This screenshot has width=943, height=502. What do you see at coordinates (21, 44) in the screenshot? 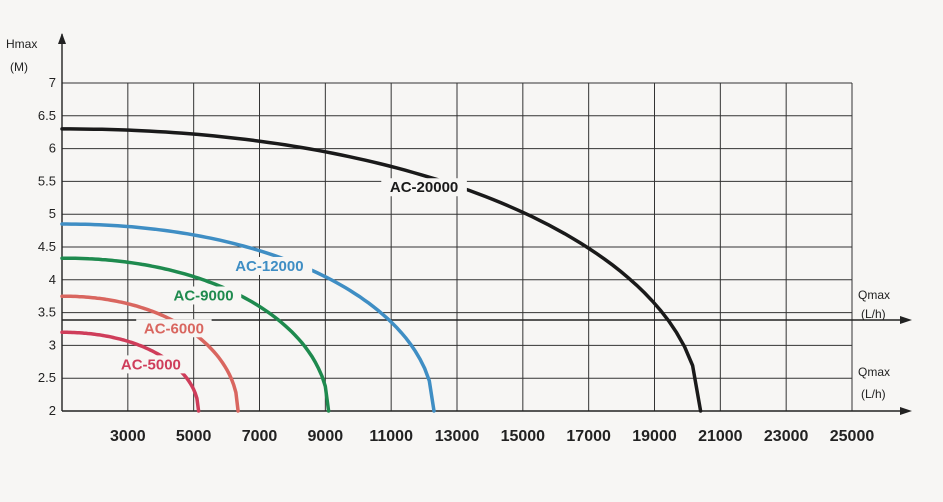
I see `y-axis-title: Hmax` at bounding box center [21, 44].